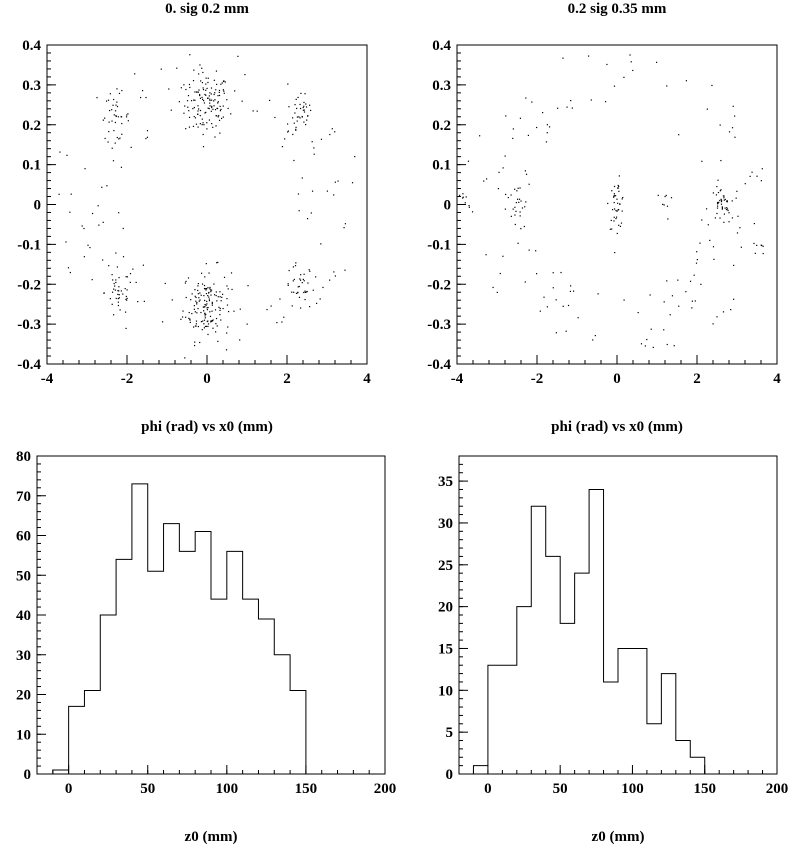 The height and width of the screenshot is (846, 793). I want to click on y-tick-label: -0.2, so click(29, 285).